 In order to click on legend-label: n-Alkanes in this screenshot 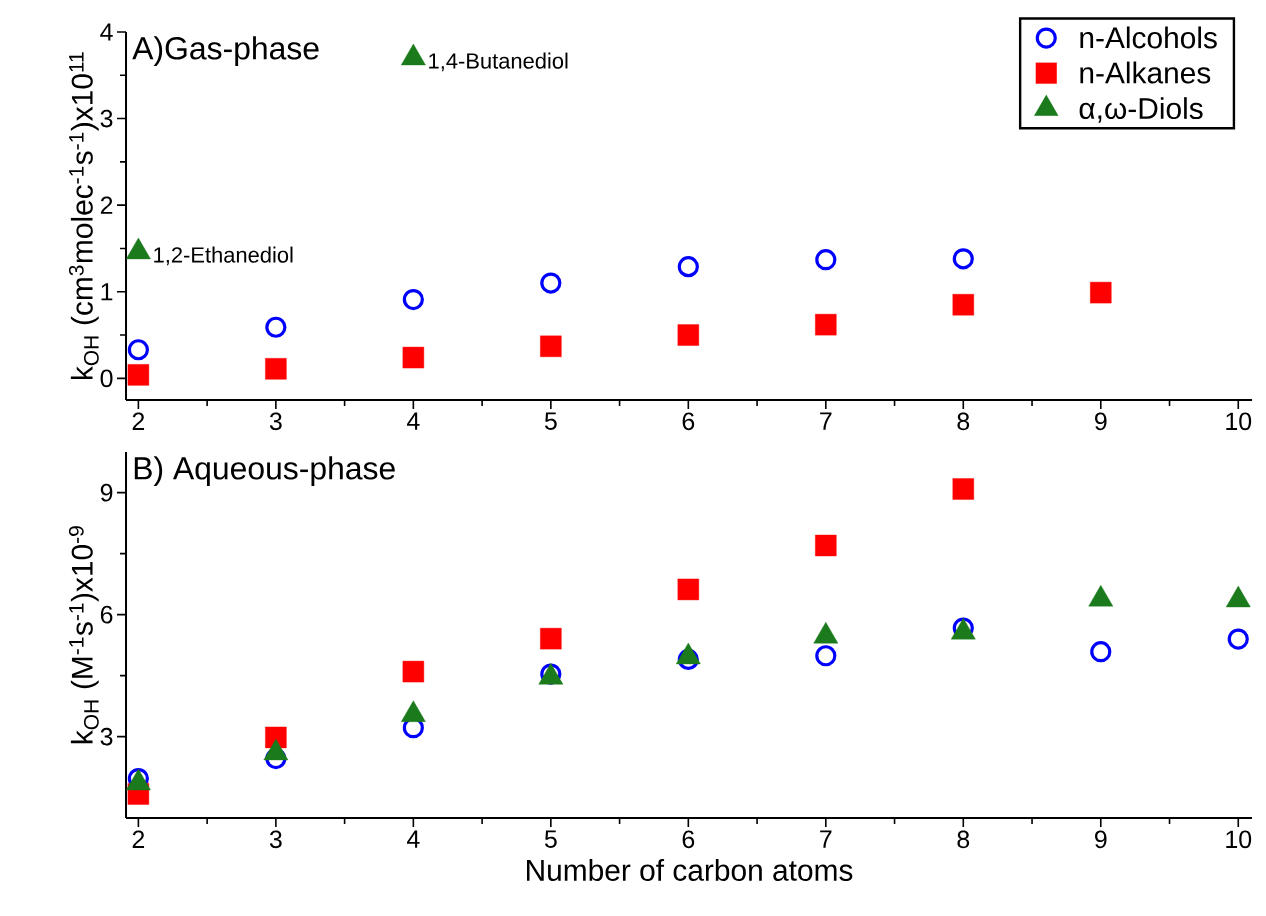, I will do `click(1145, 72)`.